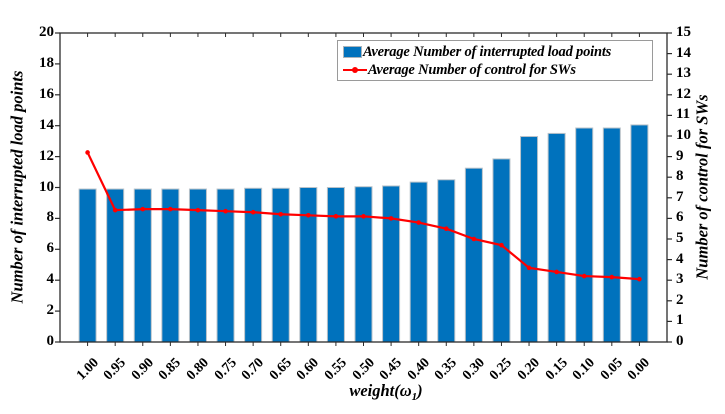  Describe the element at coordinates (46, 62) in the screenshot. I see `left-axis-tick-label: 18` at that location.